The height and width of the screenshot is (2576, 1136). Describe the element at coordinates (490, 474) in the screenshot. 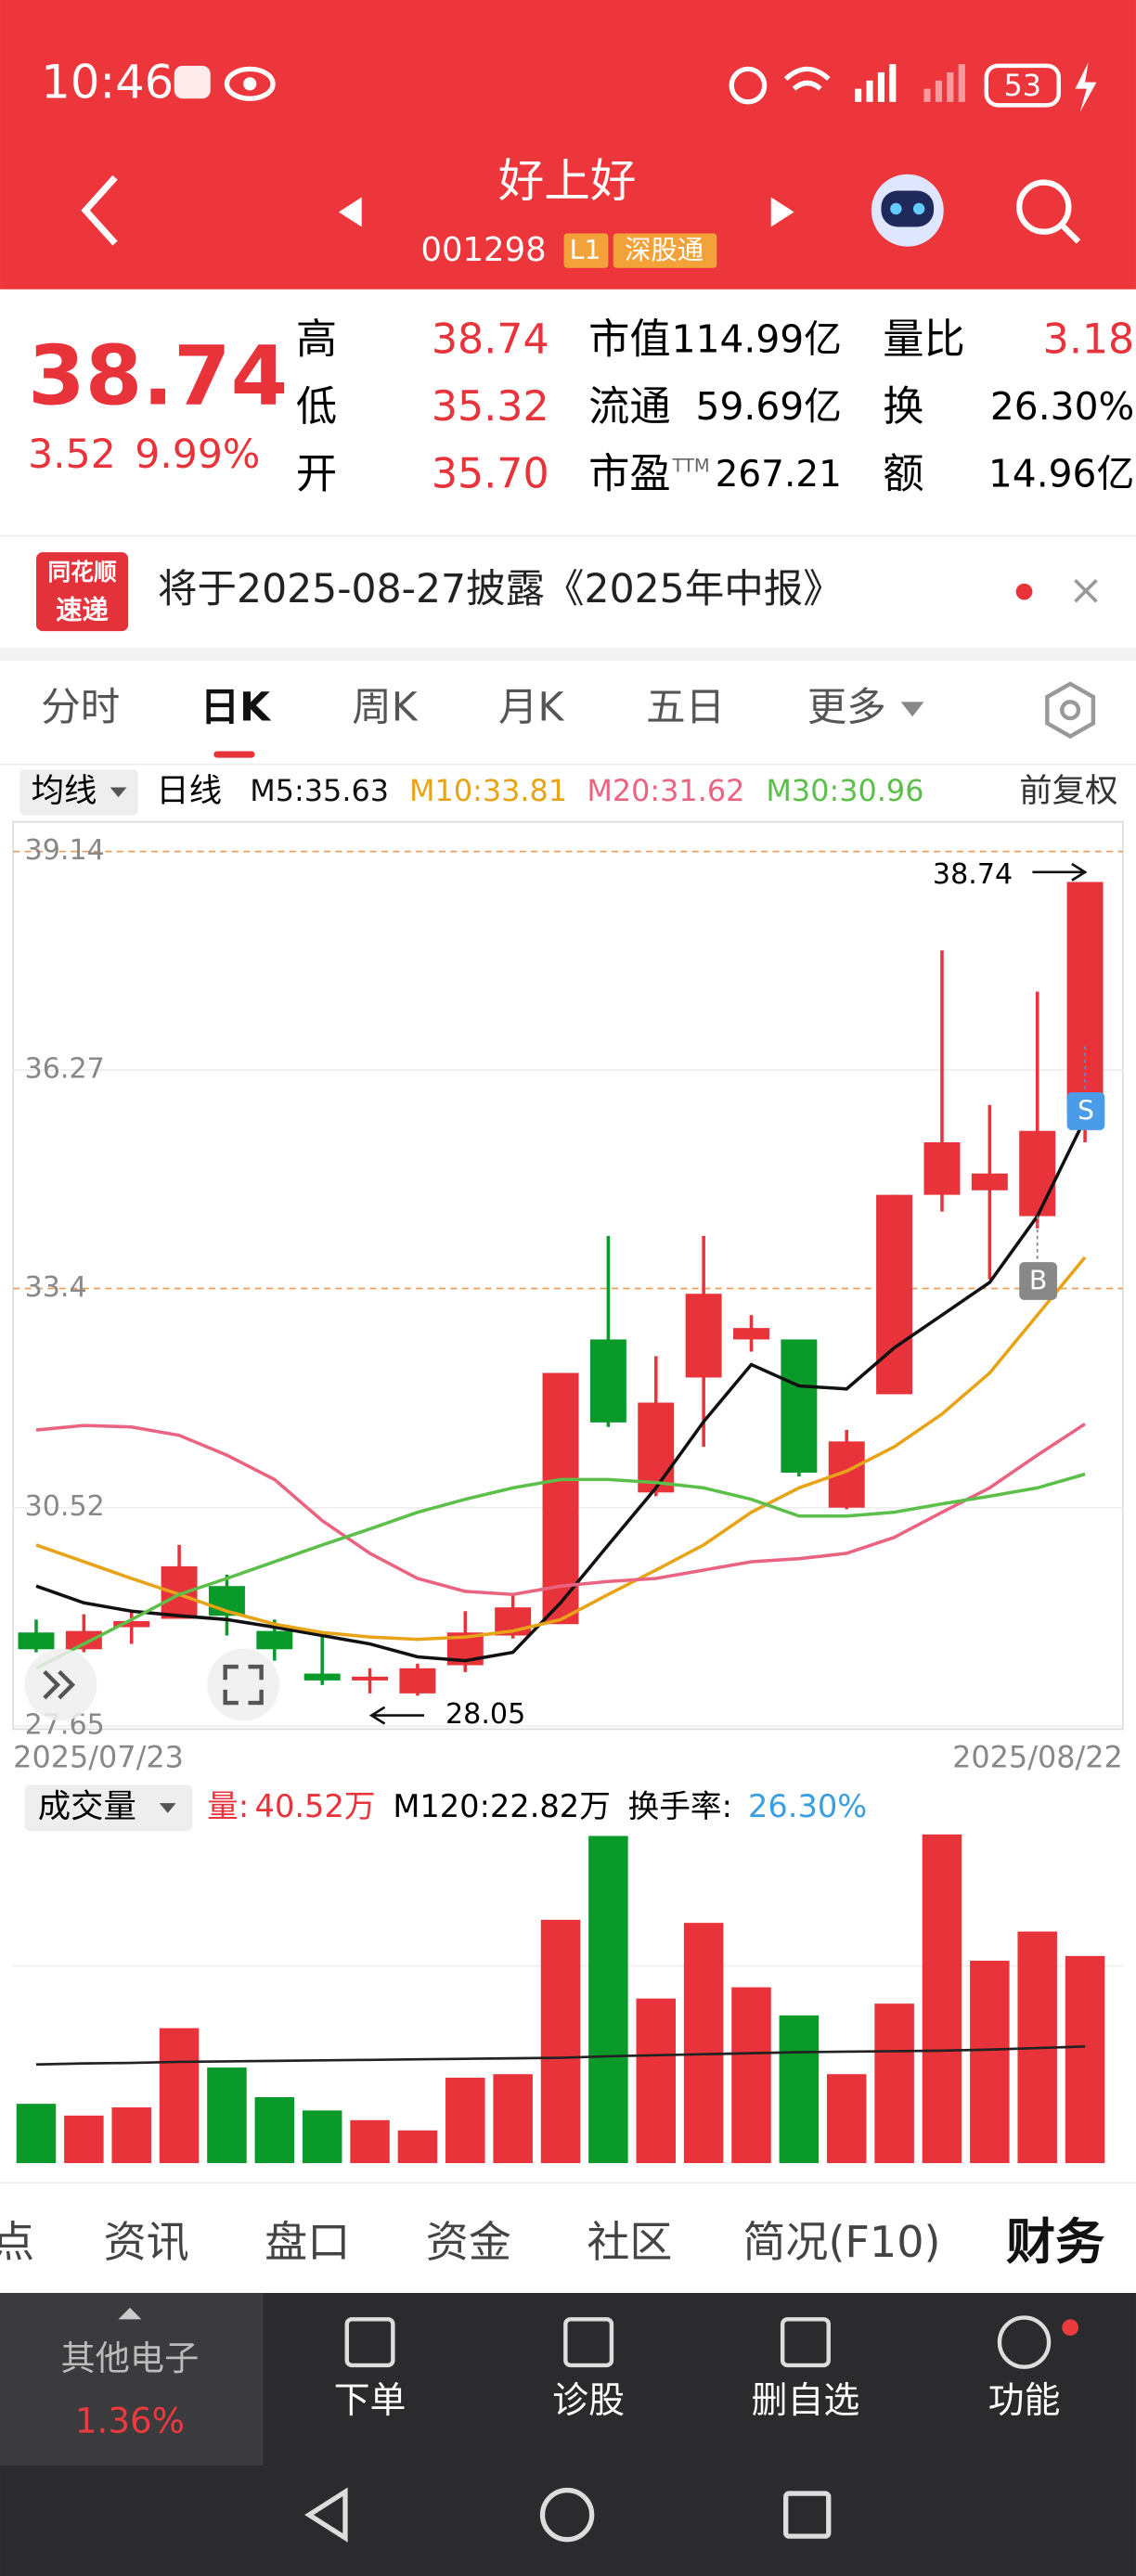

I see `stat-value: 35.70` at that location.